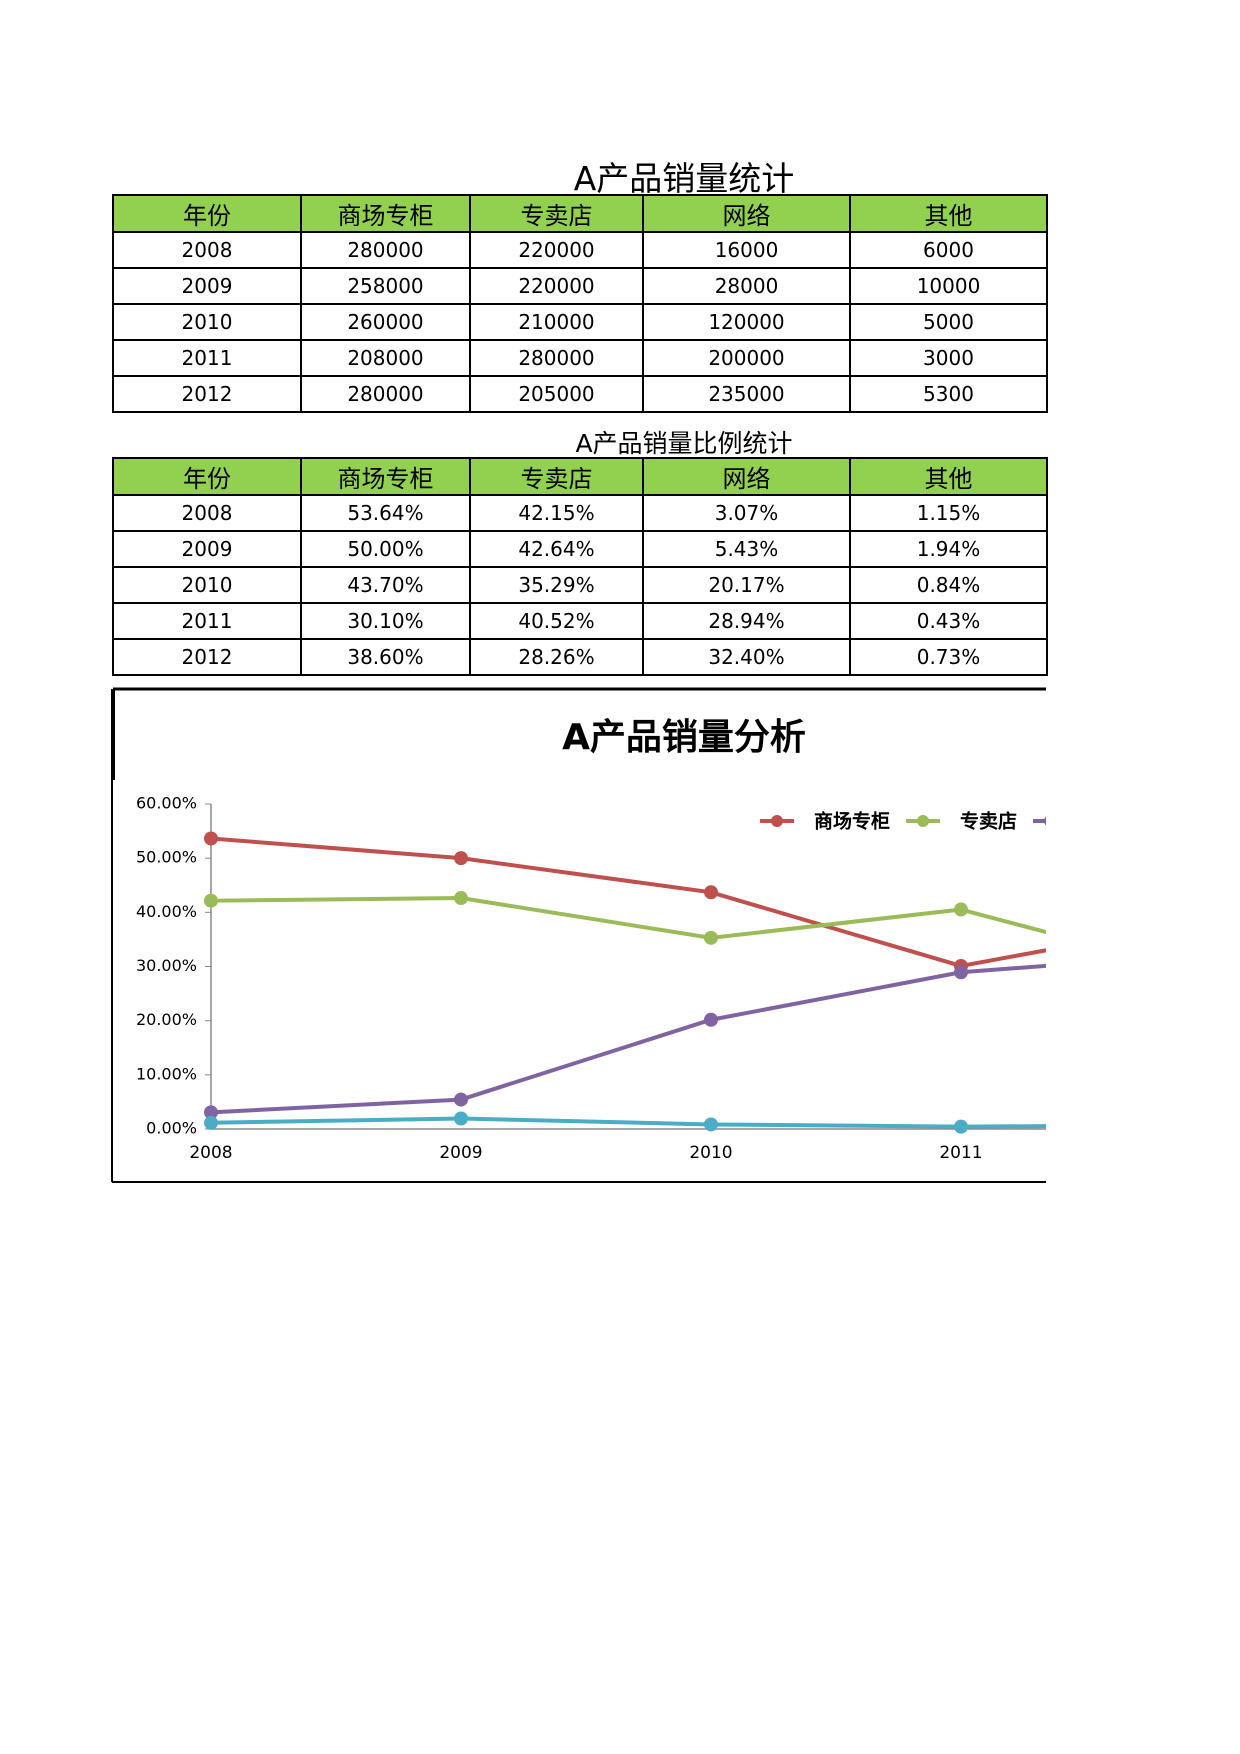 This screenshot has height=1754, width=1240. What do you see at coordinates (385, 358) in the screenshot?
I see `cell: 208000` at bounding box center [385, 358].